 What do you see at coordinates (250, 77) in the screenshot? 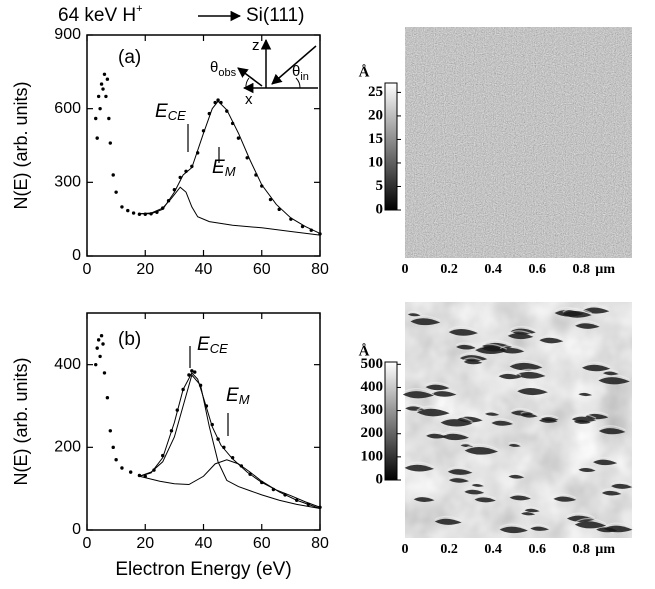
I see `inset-outgoing` at bounding box center [250, 77].